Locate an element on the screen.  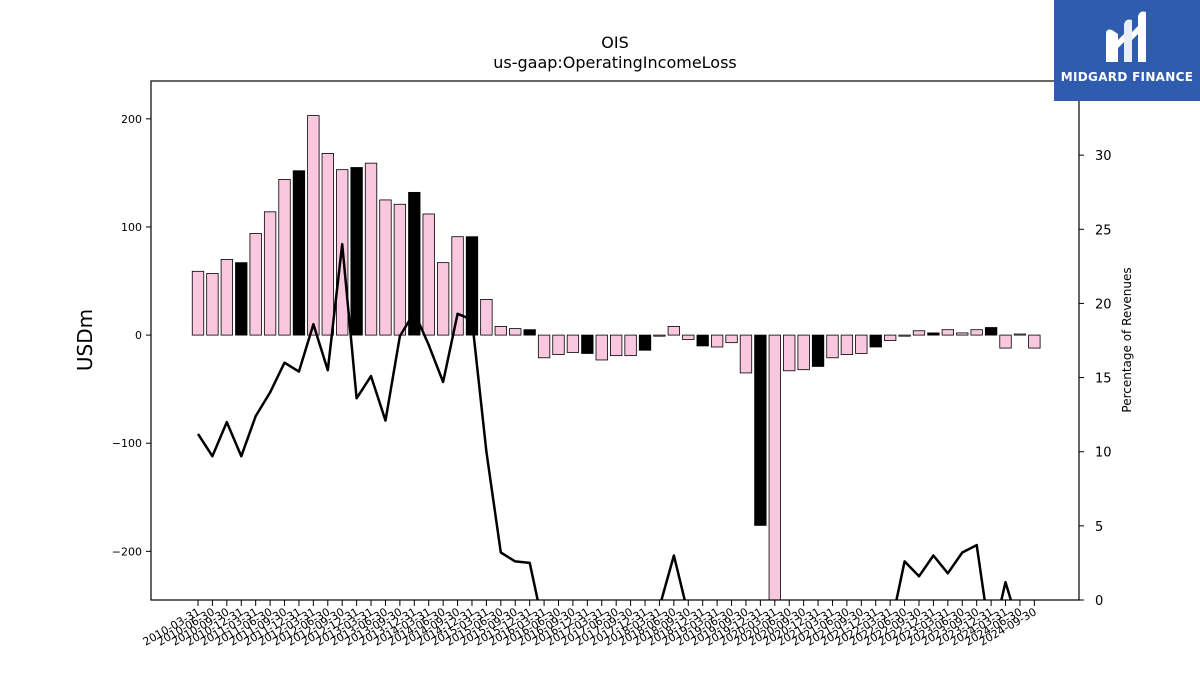
midgard-logo-icon is located at coordinates (1126, 36).